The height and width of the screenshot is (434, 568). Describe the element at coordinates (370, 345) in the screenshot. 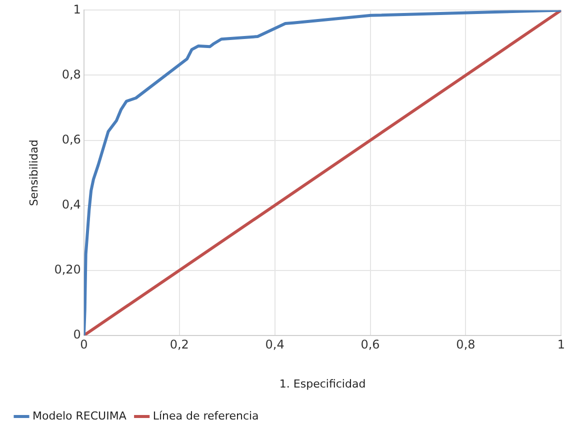

I see `x-tick-label: 0,6` at that location.